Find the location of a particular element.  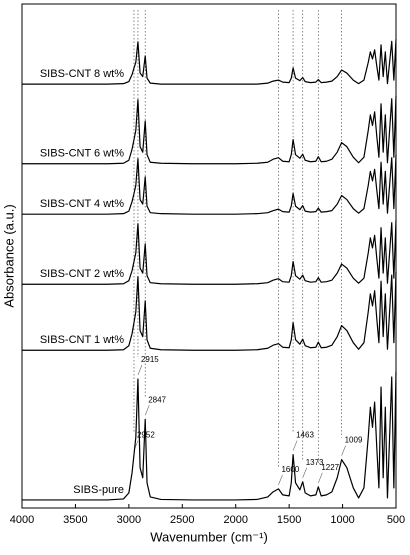

peak-label: 2915 is located at coordinates (150, 359).